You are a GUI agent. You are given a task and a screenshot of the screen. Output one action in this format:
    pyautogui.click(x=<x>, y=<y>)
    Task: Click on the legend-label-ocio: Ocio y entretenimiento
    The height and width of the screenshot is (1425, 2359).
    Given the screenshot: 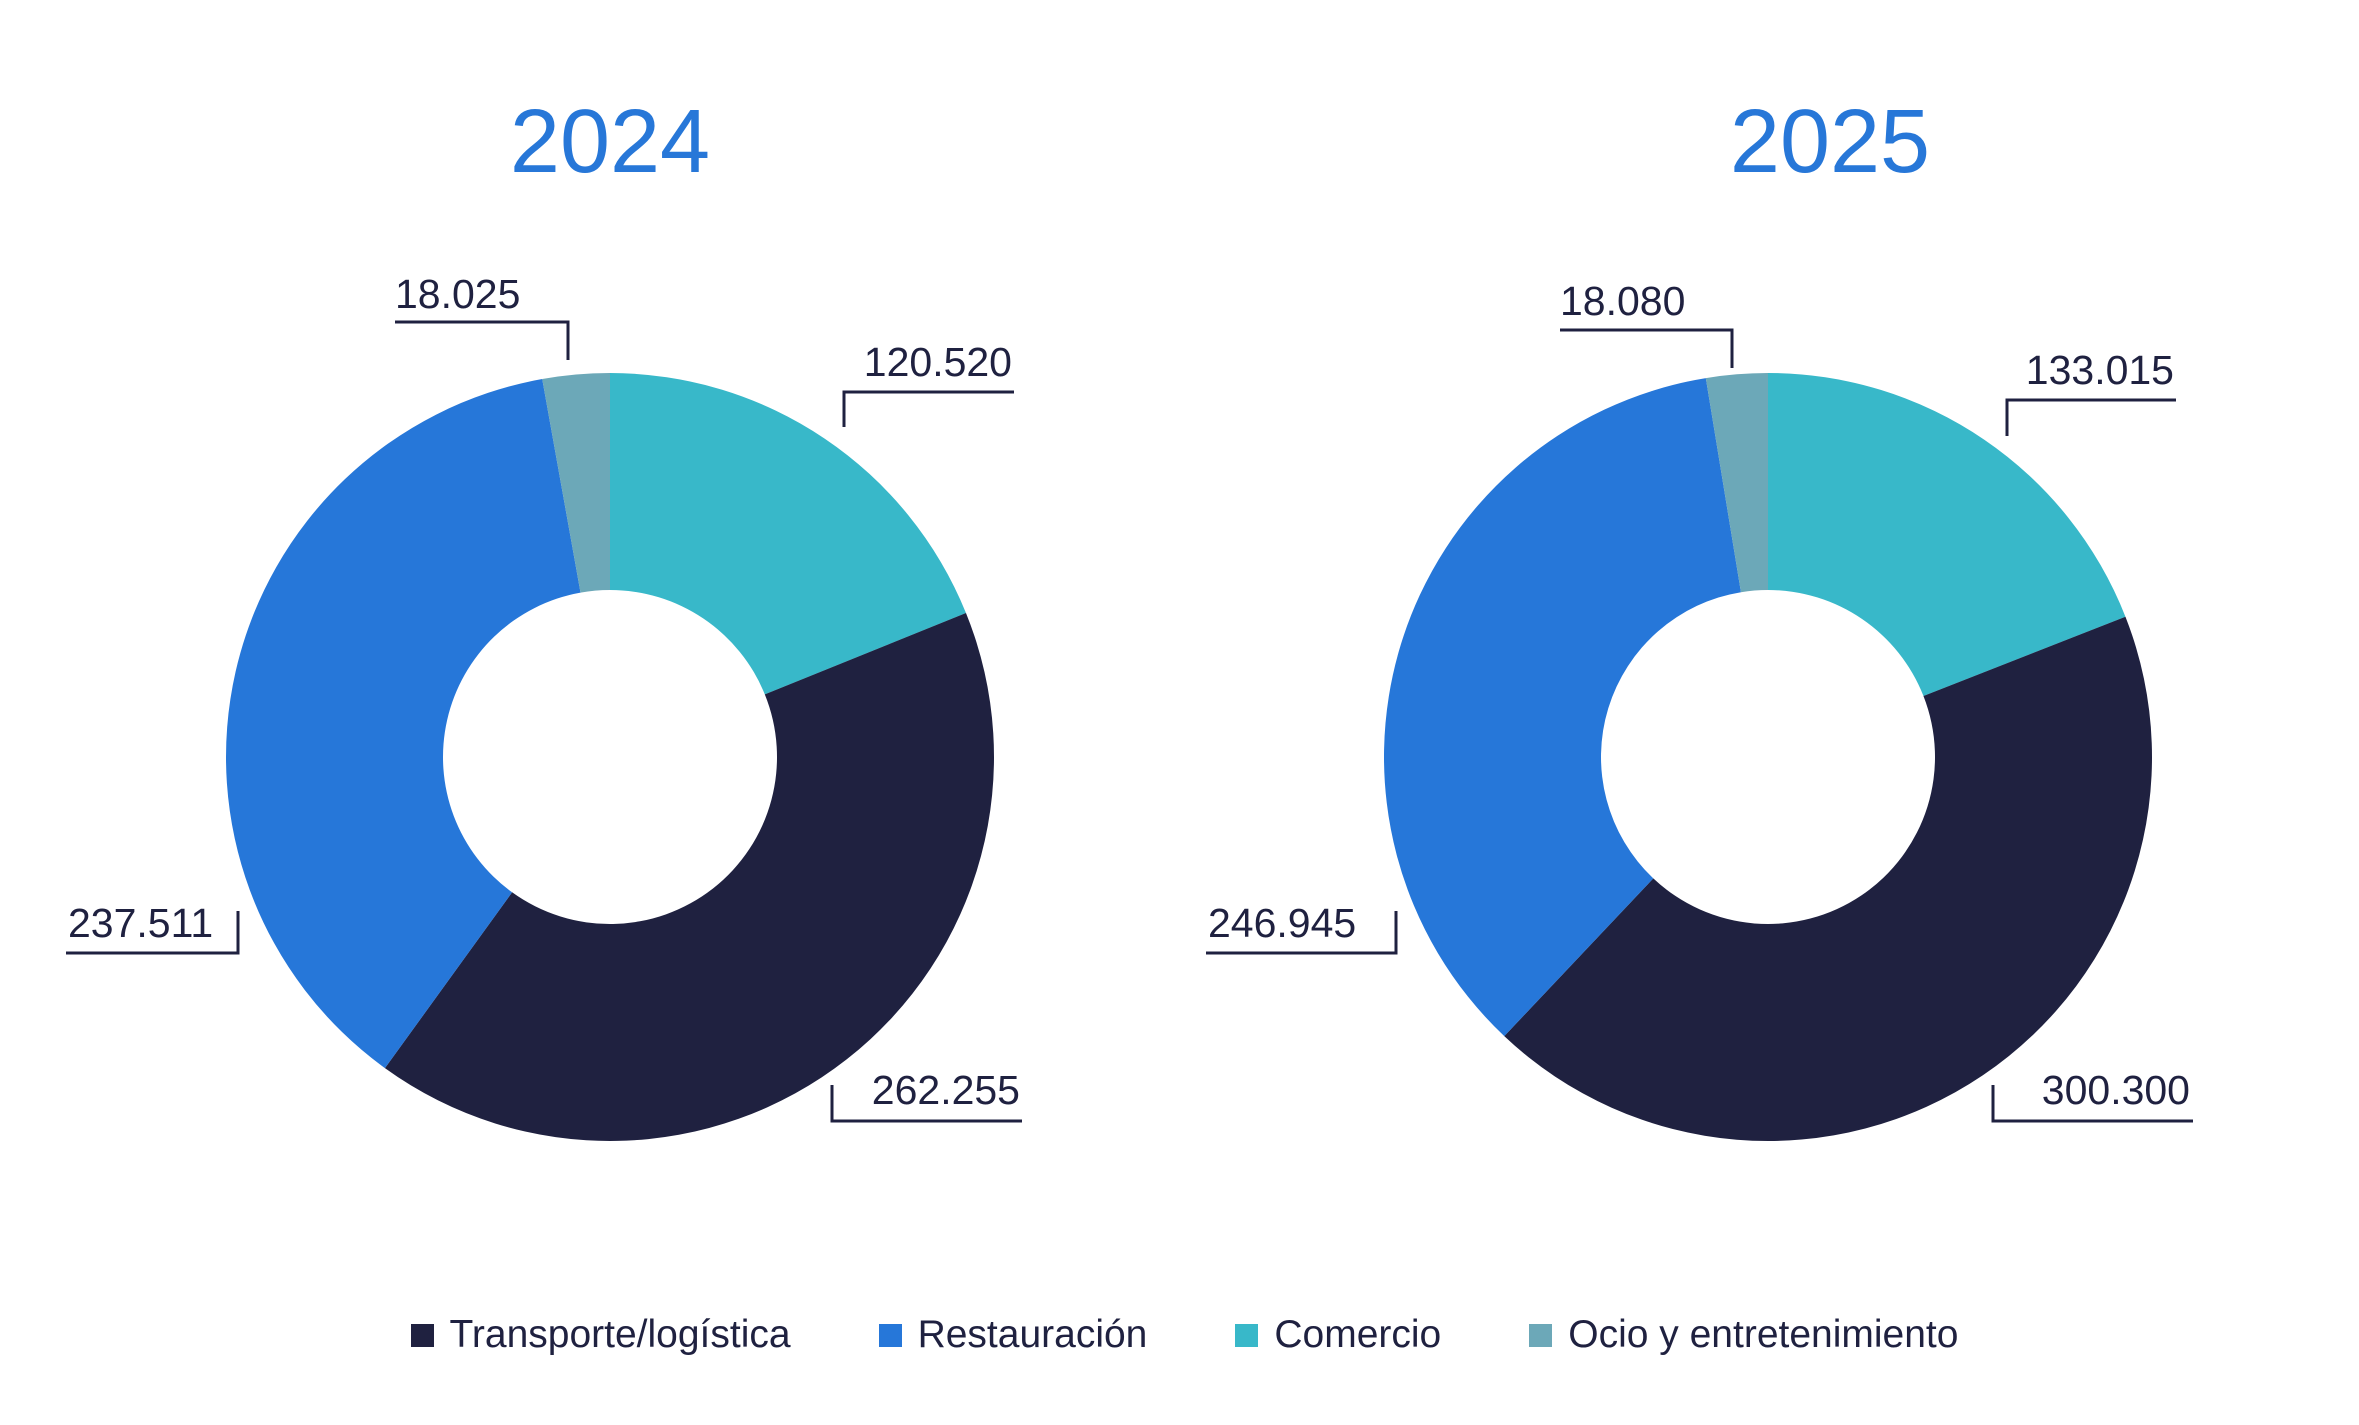 What is the action you would take?
    pyautogui.click(x=1763, y=1334)
    